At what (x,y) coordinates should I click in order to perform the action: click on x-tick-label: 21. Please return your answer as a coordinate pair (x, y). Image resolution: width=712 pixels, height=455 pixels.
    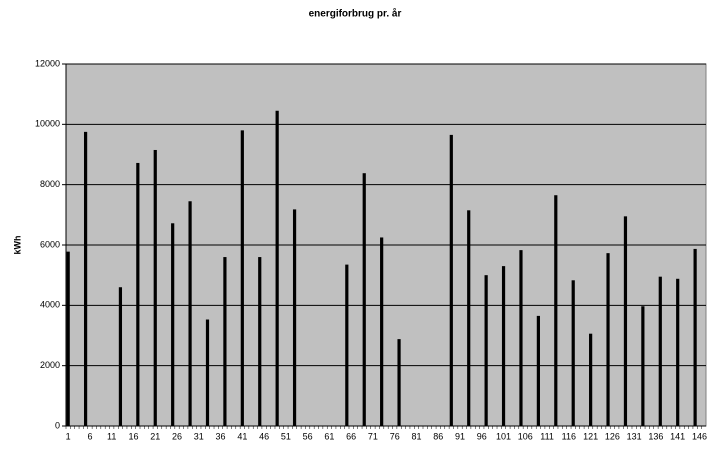
    Looking at the image, I should click on (155, 436).